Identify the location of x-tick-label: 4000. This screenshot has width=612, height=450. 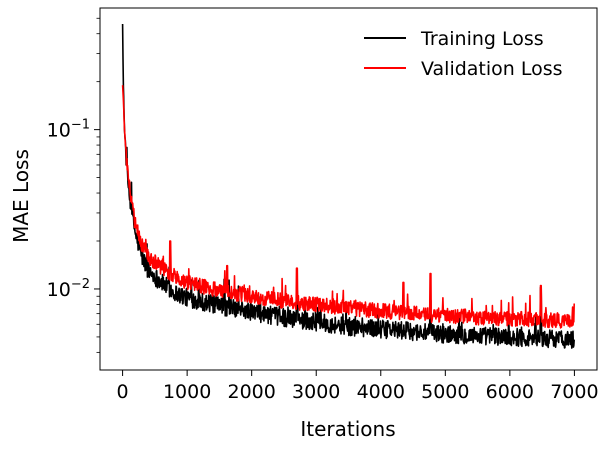
(381, 392).